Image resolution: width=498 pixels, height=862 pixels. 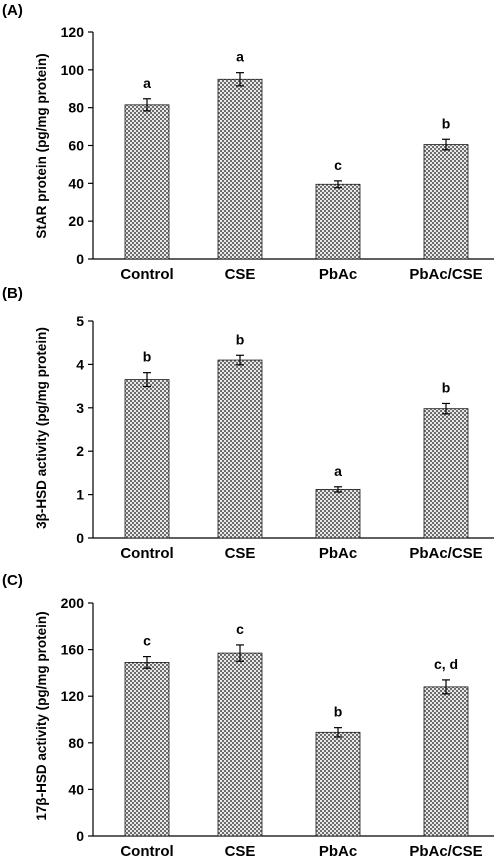 What do you see at coordinates (445, 851) in the screenshot?
I see `panel-c-category-label: PbAc/CSE` at bounding box center [445, 851].